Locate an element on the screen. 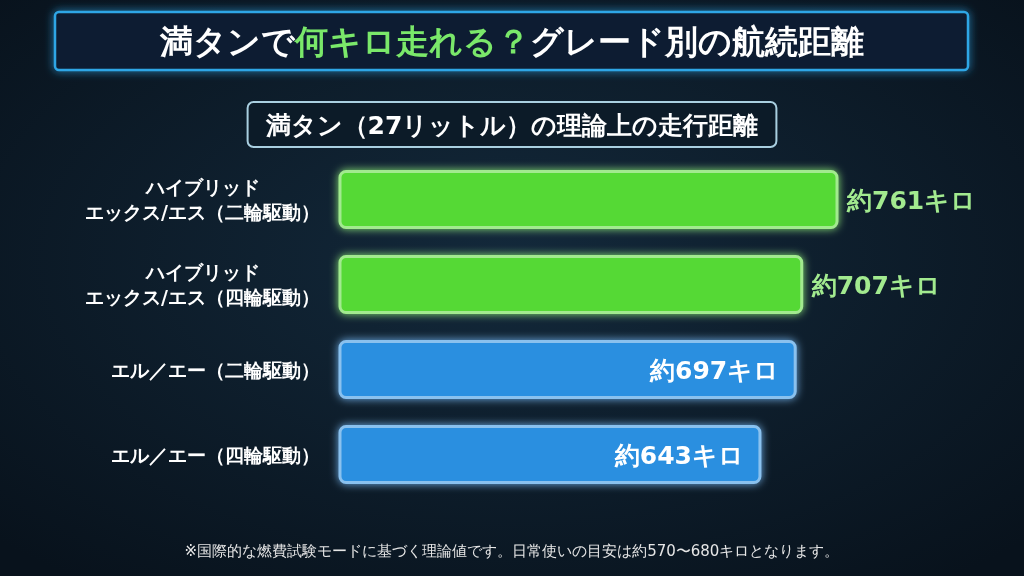 This screenshot has width=1024, height=576. title: 満タンで何キロ走れる？グレード別の航続距離 is located at coordinates (511, 41).